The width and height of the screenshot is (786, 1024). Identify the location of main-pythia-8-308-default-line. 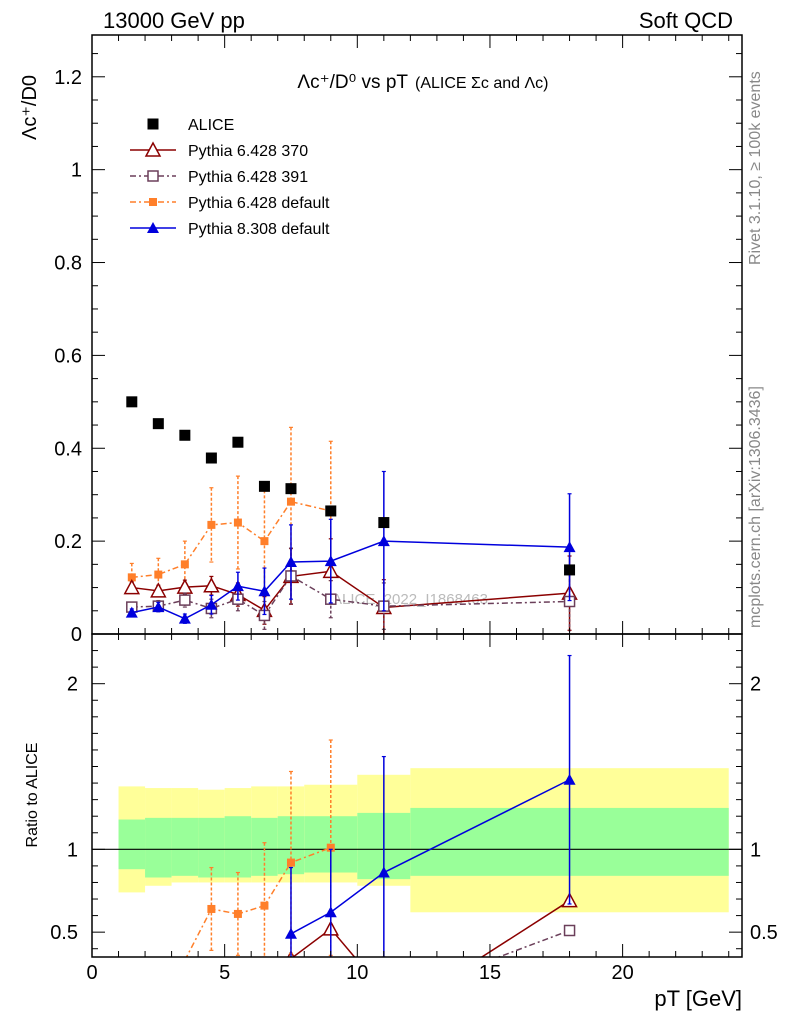
(350, 580).